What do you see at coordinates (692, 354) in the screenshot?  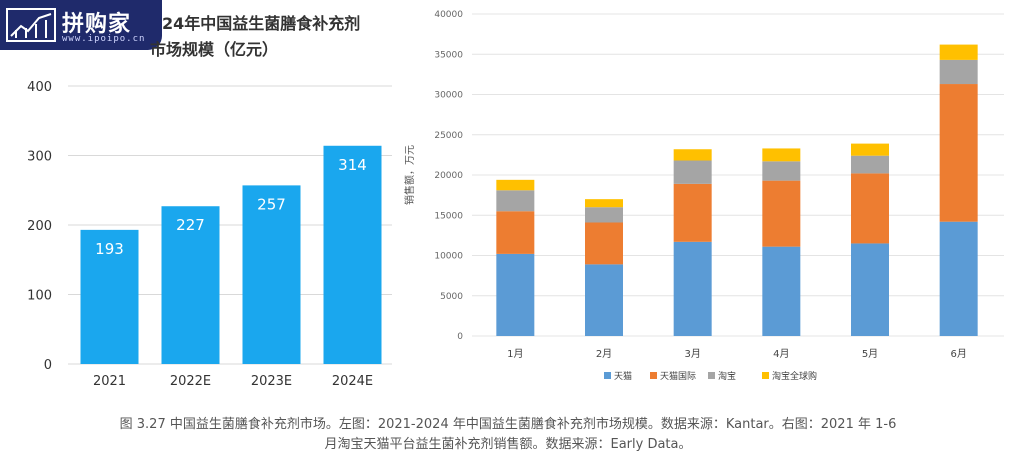 I see `right-x-tick-label: 3月` at bounding box center [692, 354].